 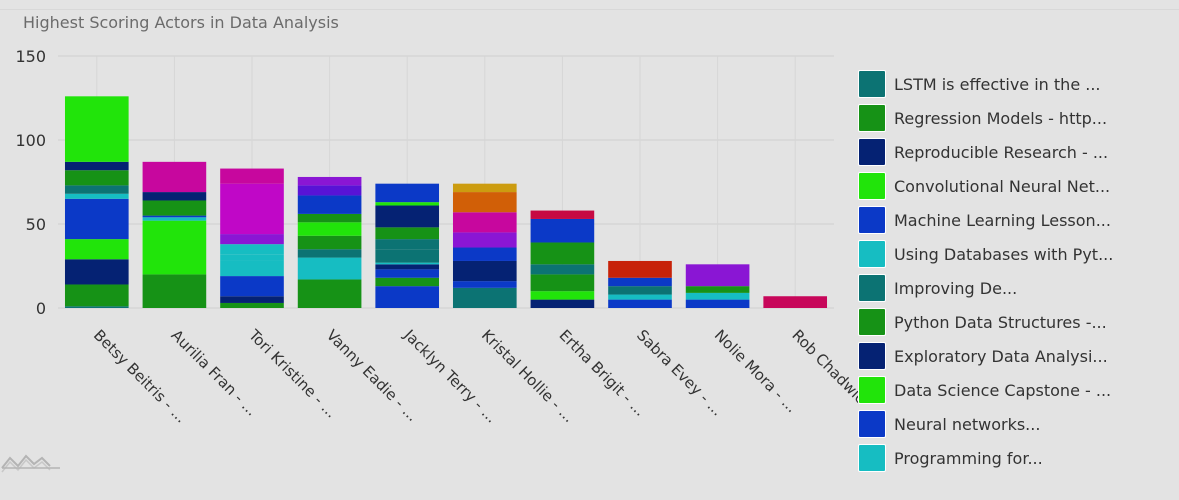 I want to click on chart-title: Highest Scoring Actors in Data Analysis, so click(x=181, y=22).